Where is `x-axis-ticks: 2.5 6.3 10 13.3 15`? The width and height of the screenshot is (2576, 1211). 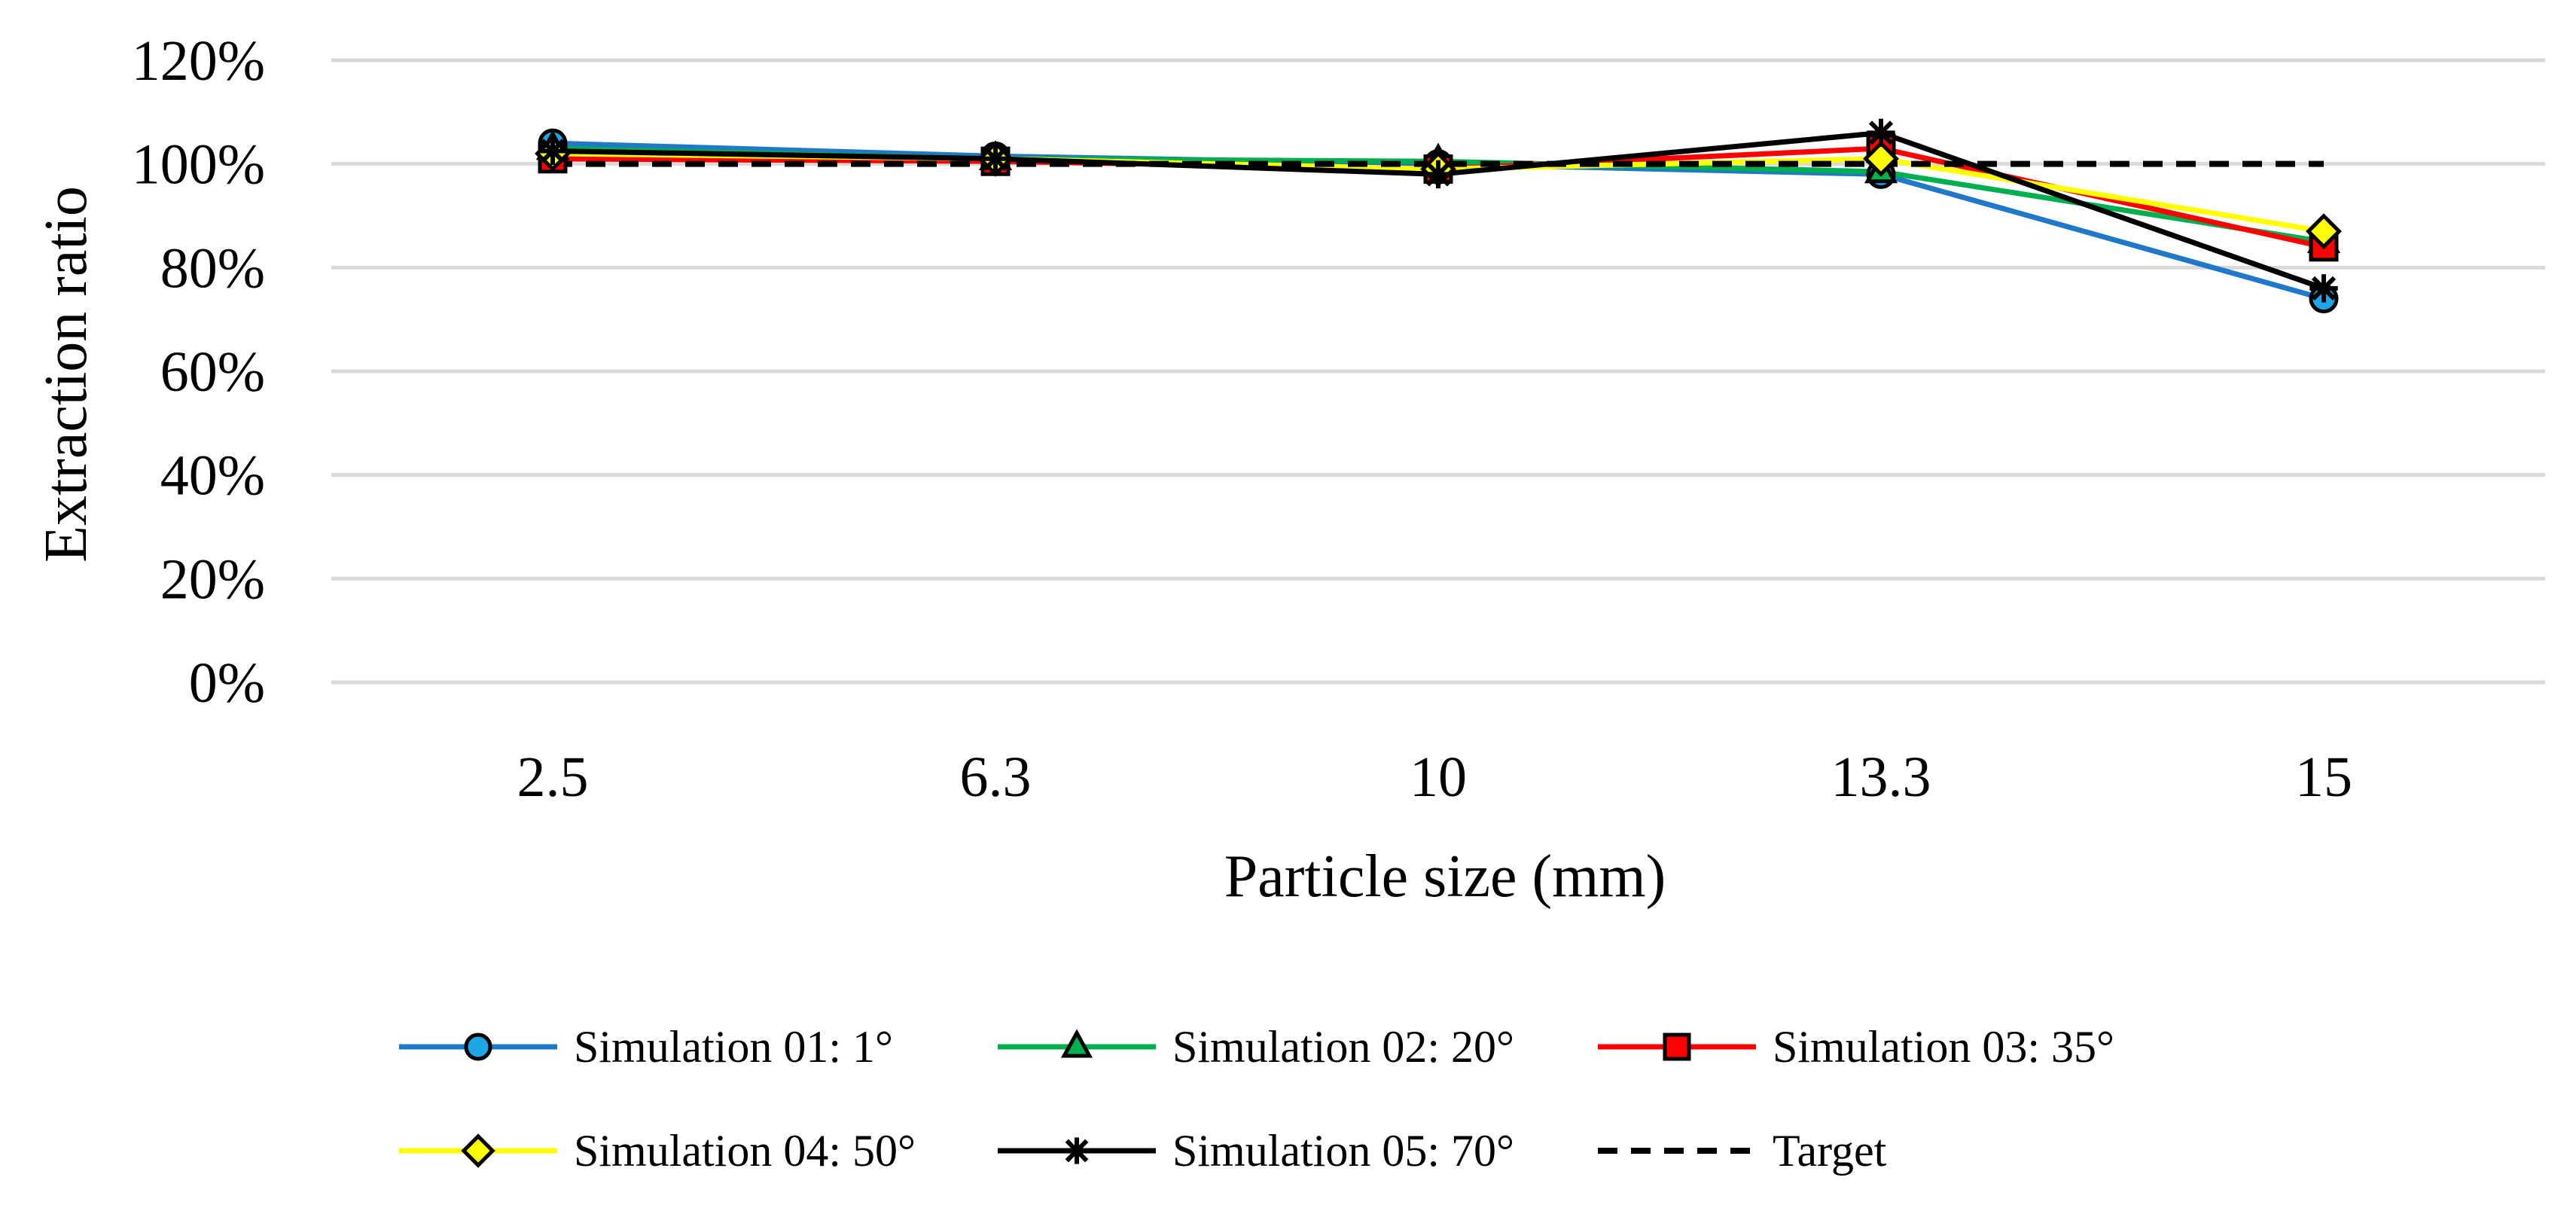
x-axis-ticks: 2.5 6.3 10 13.3 15 is located at coordinates (1435, 777).